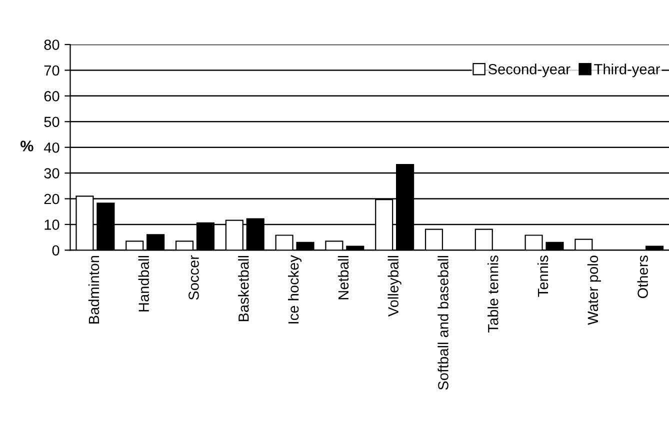  I want to click on x-tick-label: Water polo, so click(594, 290).